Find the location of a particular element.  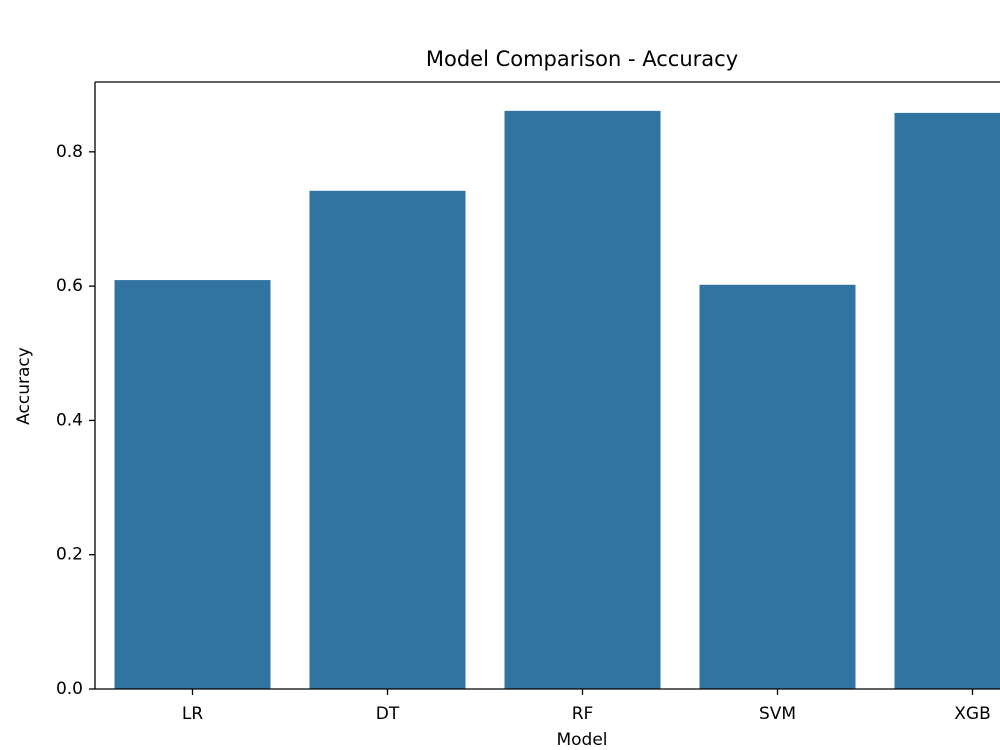

x-tick-label: DT is located at coordinates (388, 714).